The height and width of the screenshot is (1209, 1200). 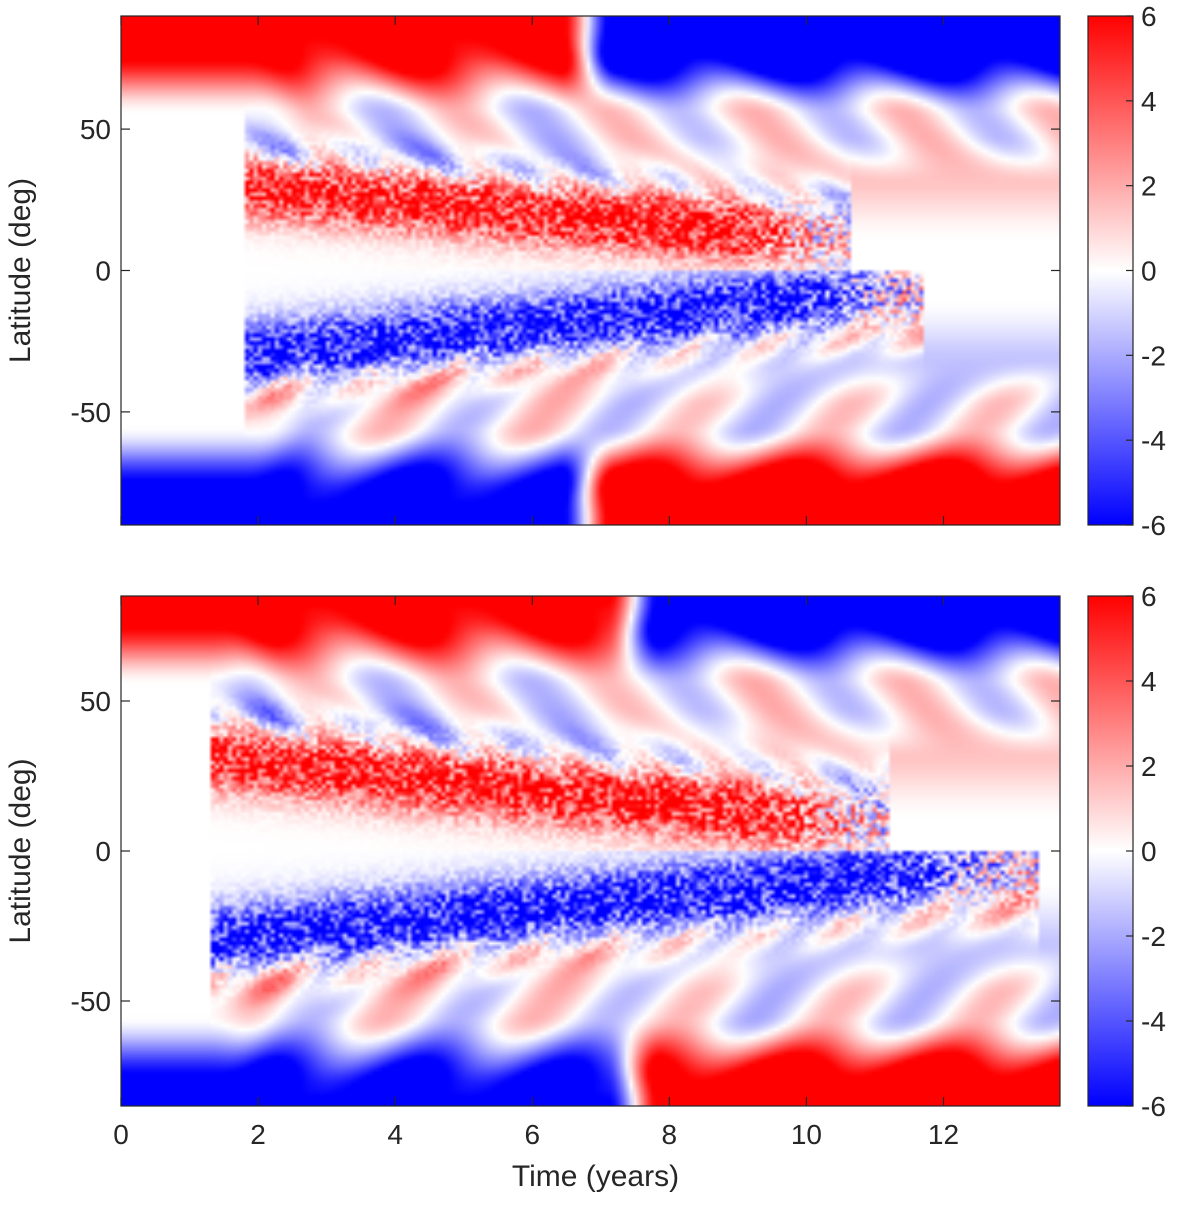 What do you see at coordinates (1149, 186) in the screenshot?
I see `top-colorbar-tick-label: 2` at bounding box center [1149, 186].